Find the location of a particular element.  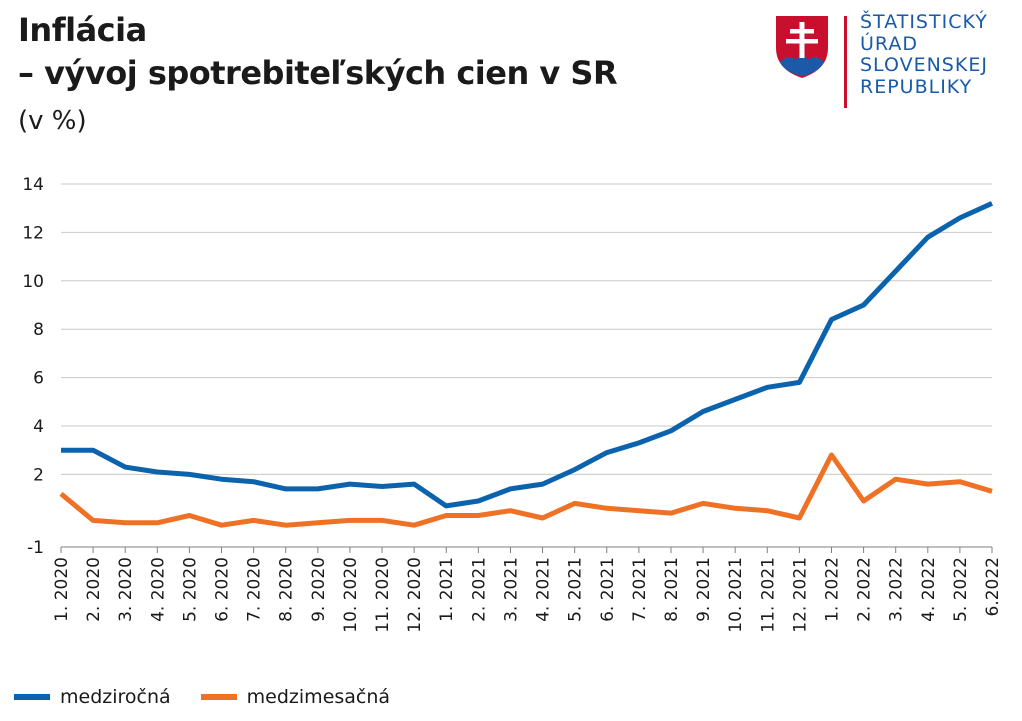

legend-label-mom: medzimesačná is located at coordinates (318, 697).